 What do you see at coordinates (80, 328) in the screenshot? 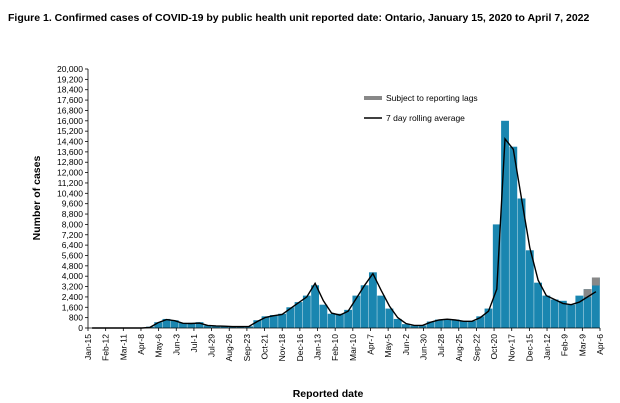
I see `y-tick-label: 0` at bounding box center [80, 328].